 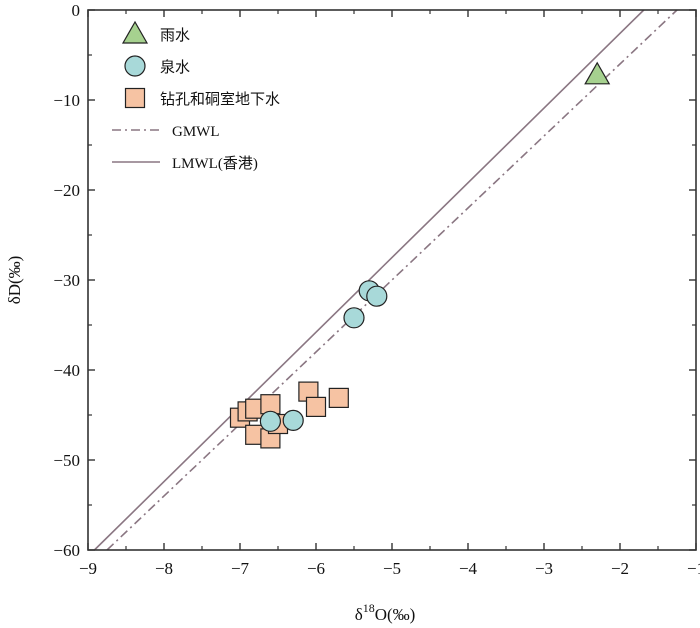 What do you see at coordinates (215, 163) in the screenshot?
I see `legend-label: LMWL(香港)` at bounding box center [215, 163].